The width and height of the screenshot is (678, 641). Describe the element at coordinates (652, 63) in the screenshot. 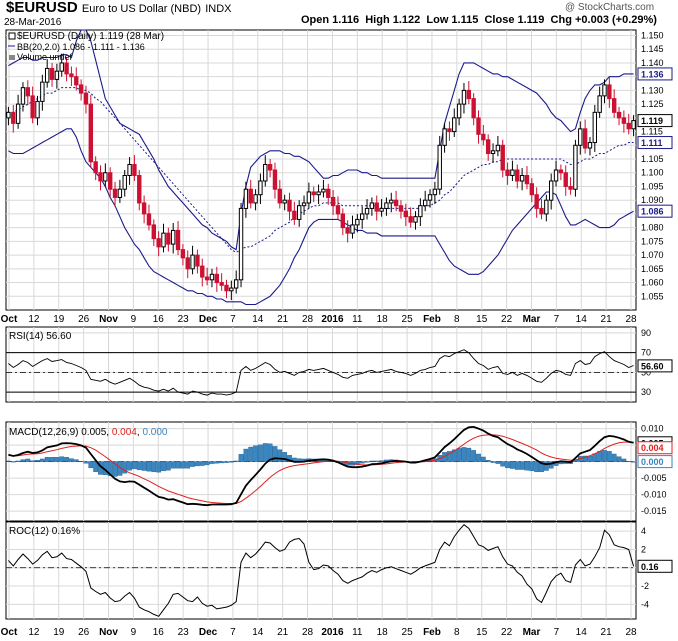

I see `price-panel-tick-label: 1.140` at that location.